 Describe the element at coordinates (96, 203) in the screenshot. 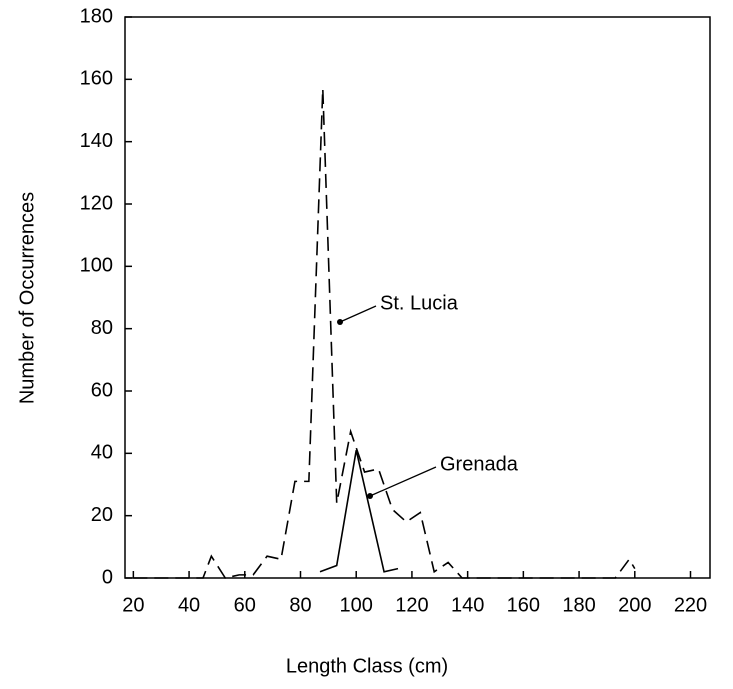

I see `y-tick-label: 120` at that location.